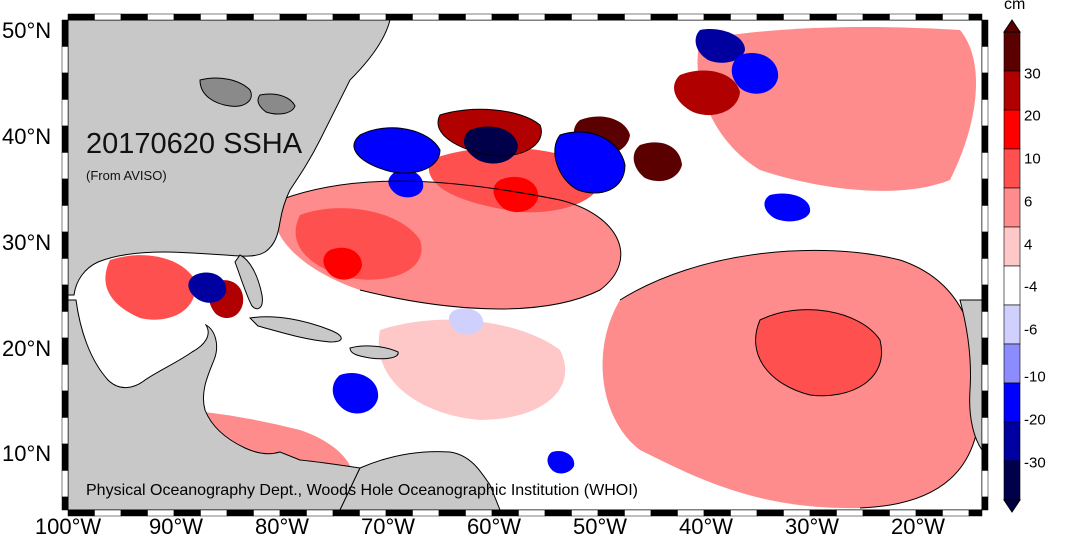 The height and width of the screenshot is (542, 1072). I want to click on colorbar-max-arrow, so click(1012, 26).